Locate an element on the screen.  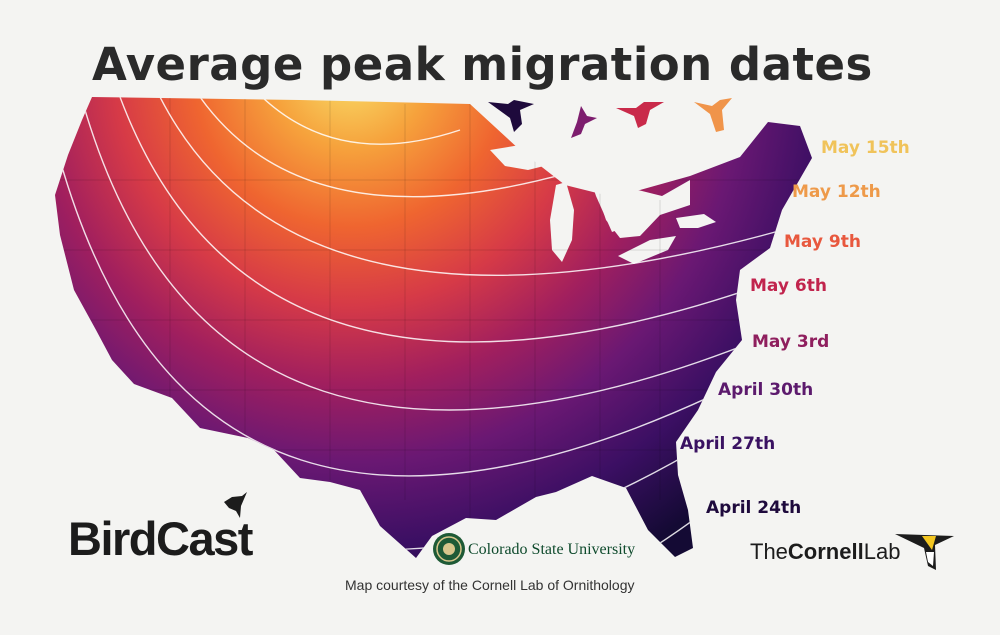
cornell-logo-cornell: Cornell is located at coordinates (825, 551).